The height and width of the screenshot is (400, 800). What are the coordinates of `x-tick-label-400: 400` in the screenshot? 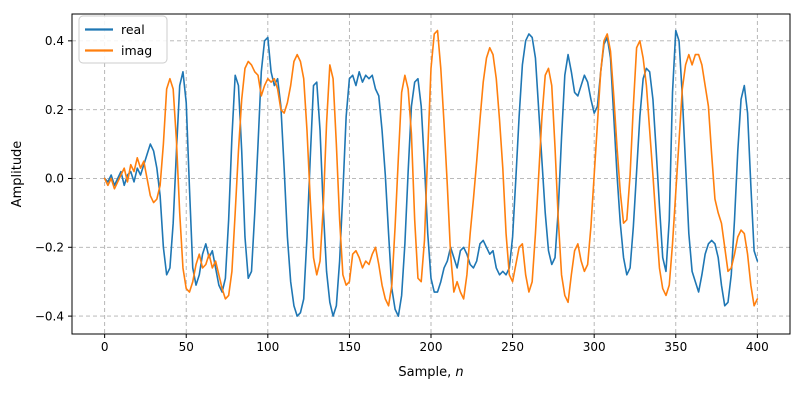 It's located at (757, 347).